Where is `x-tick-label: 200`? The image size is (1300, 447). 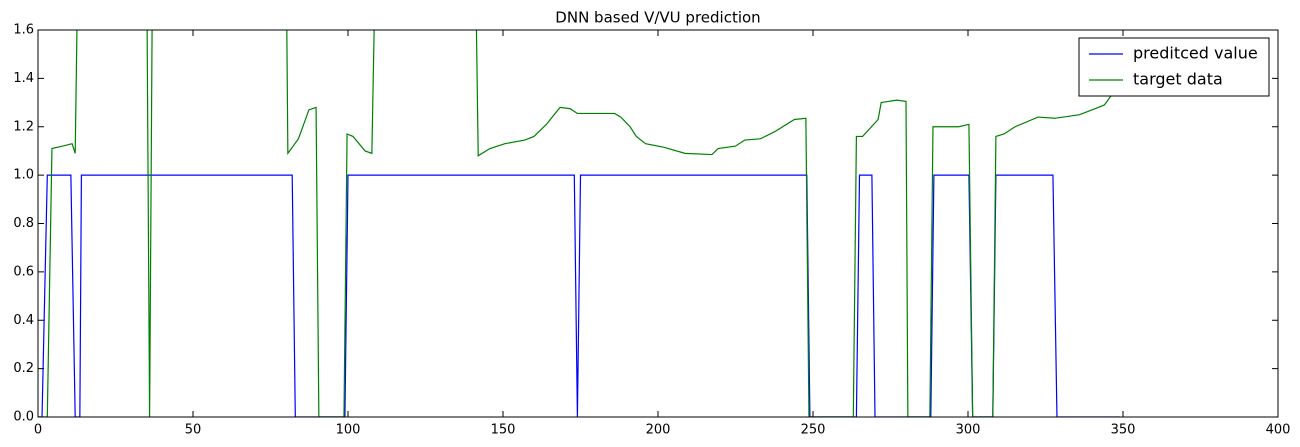 x-tick-label: 200 is located at coordinates (658, 430).